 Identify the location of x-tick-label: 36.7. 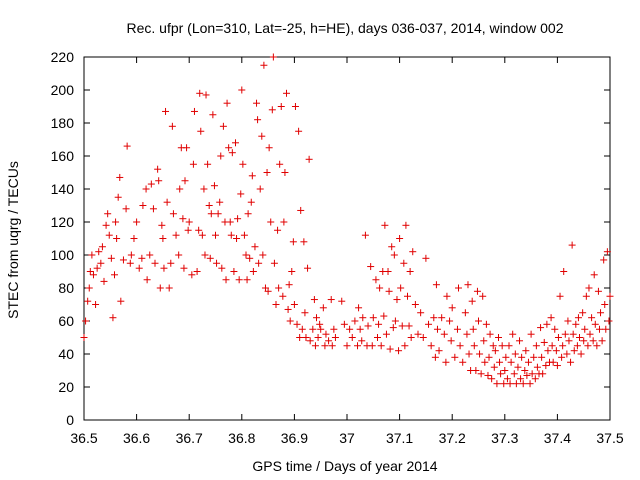
(189, 438).